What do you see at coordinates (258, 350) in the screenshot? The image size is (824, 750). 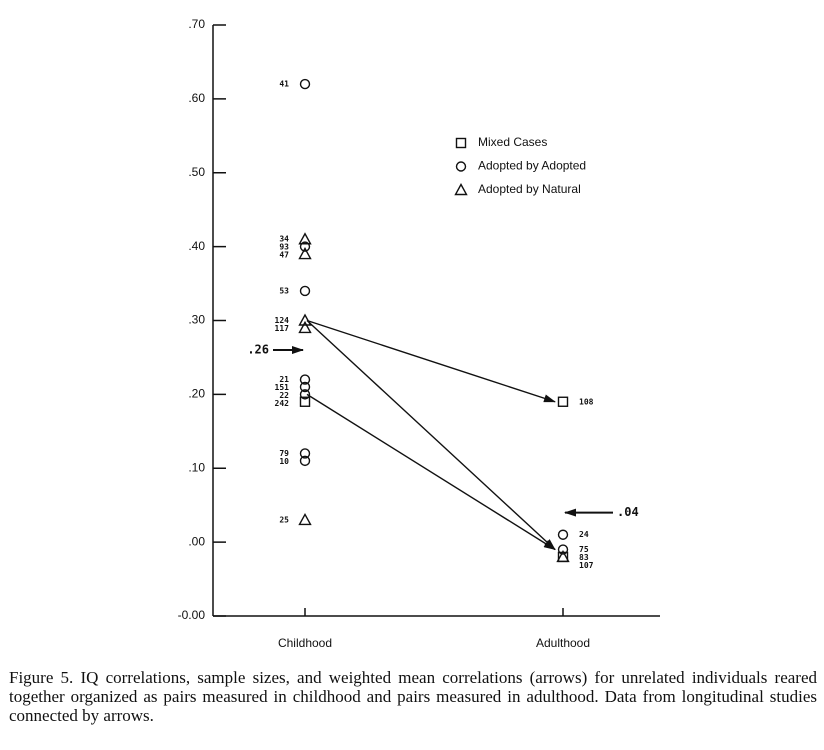 I see `mean-label: .26` at bounding box center [258, 350].